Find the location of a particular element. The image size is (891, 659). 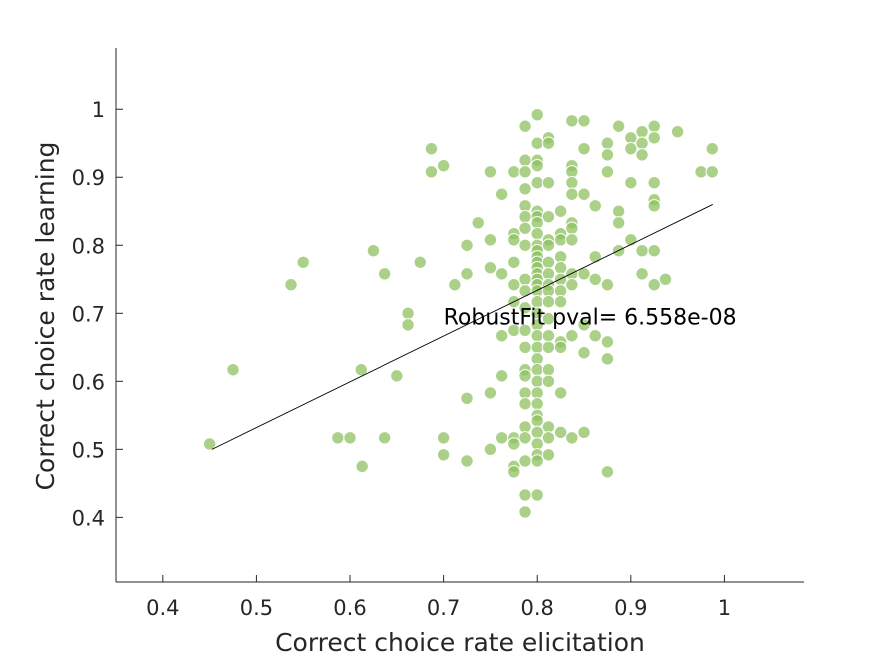

x-tick-label: 0.8 is located at coordinates (537, 608).